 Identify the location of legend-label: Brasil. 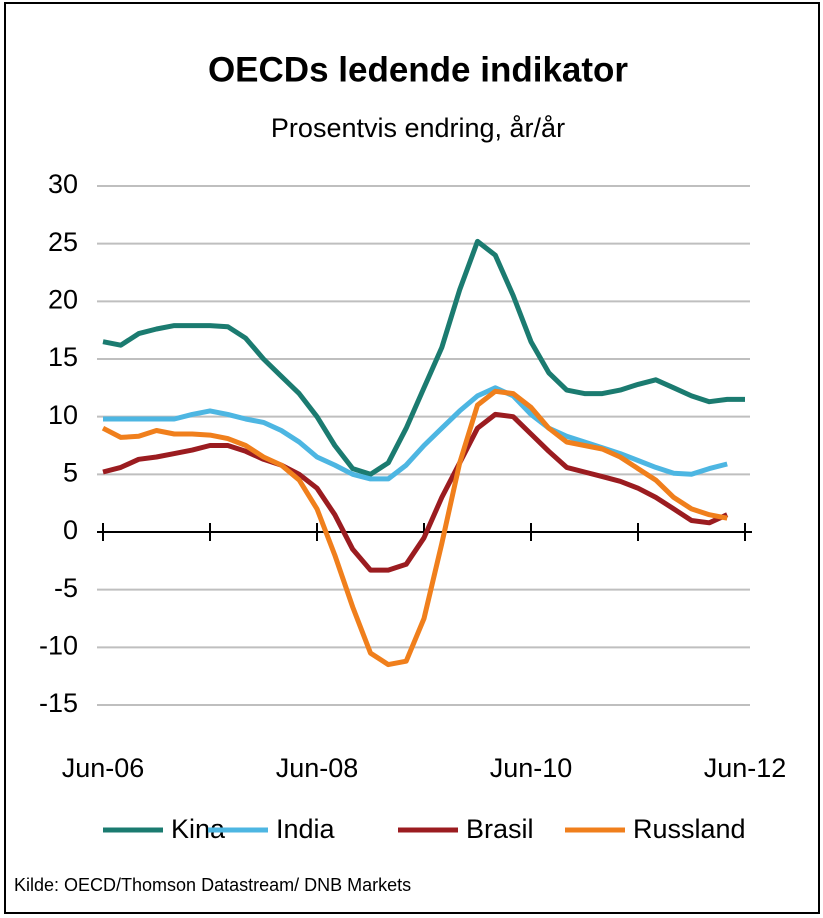
(500, 829).